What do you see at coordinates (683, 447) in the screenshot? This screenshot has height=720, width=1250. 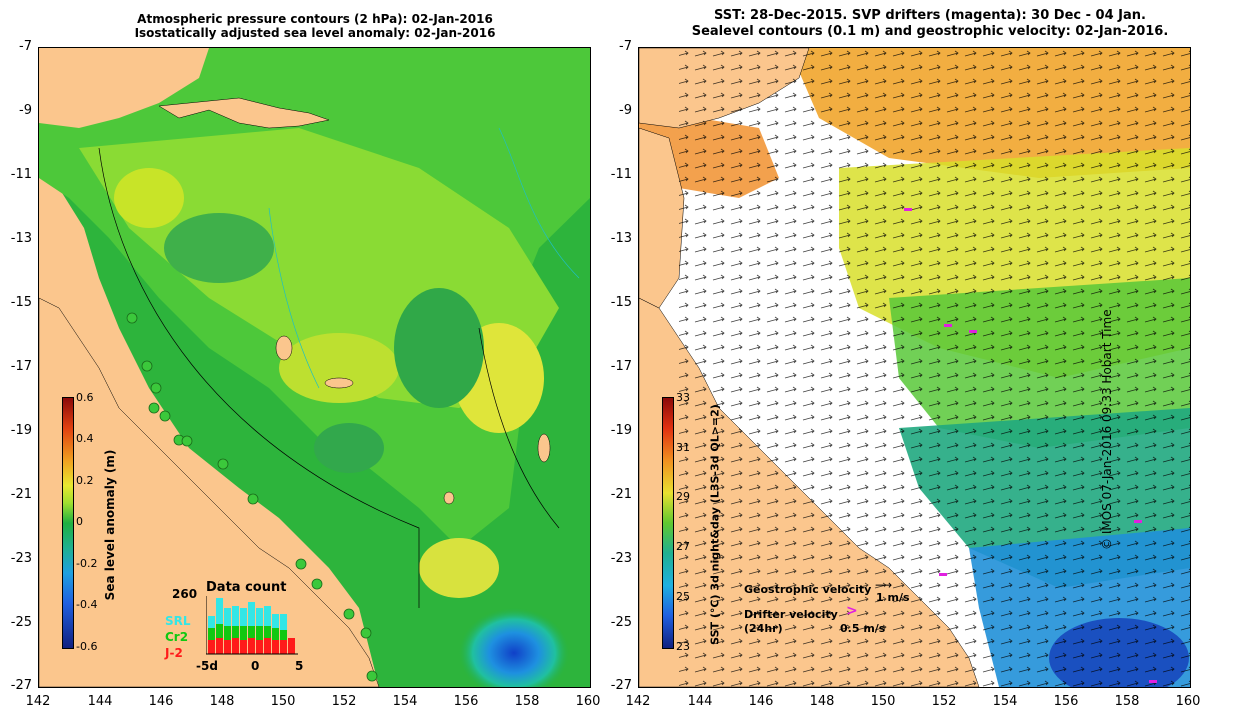 I see `sst-tick: 31` at bounding box center [683, 447].